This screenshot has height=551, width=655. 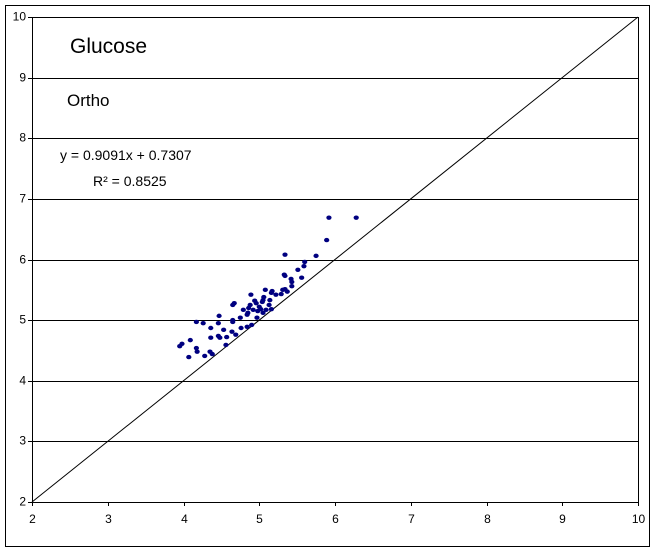 What do you see at coordinates (32, 519) in the screenshot?
I see `x-tick-label: 2` at bounding box center [32, 519].